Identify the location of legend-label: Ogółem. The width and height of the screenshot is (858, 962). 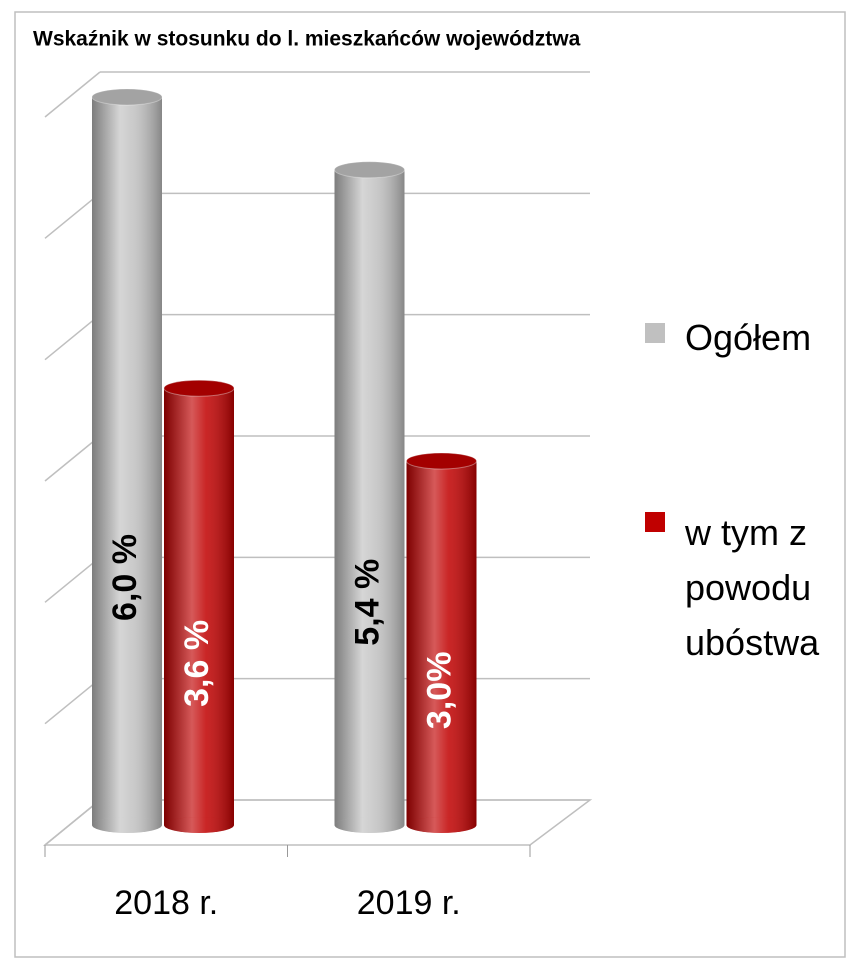
(748, 337).